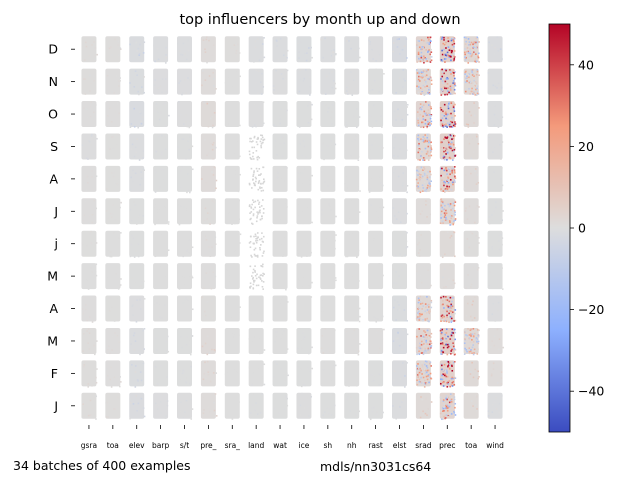 Image resolution: width=640 pixels, height=480 pixels. Describe the element at coordinates (160, 445) in the screenshot. I see `x-tick-label: barp` at that location.